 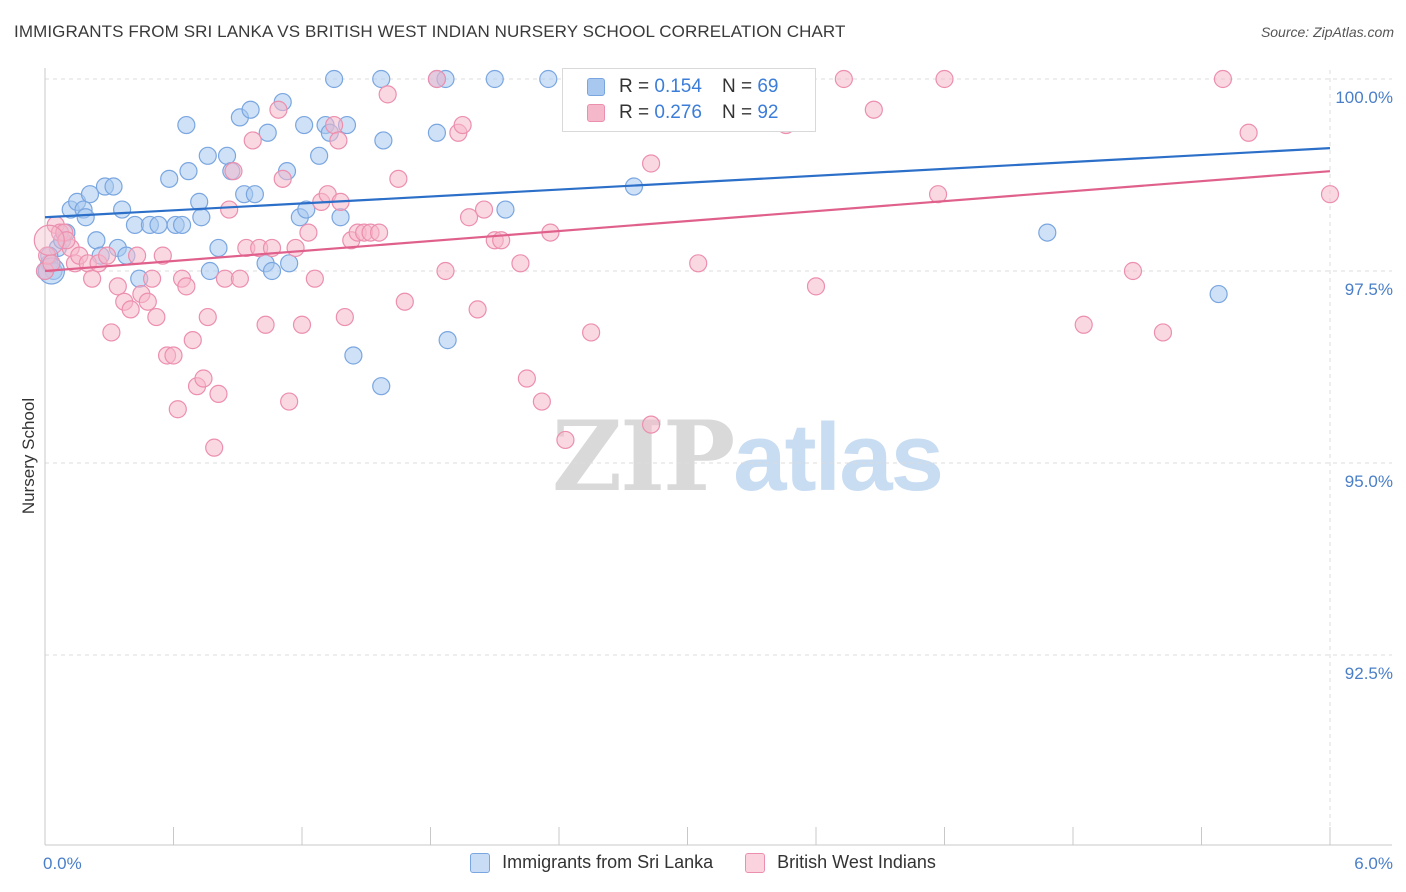 I want to click on legend-n-value: 92, so click(x=768, y=112).